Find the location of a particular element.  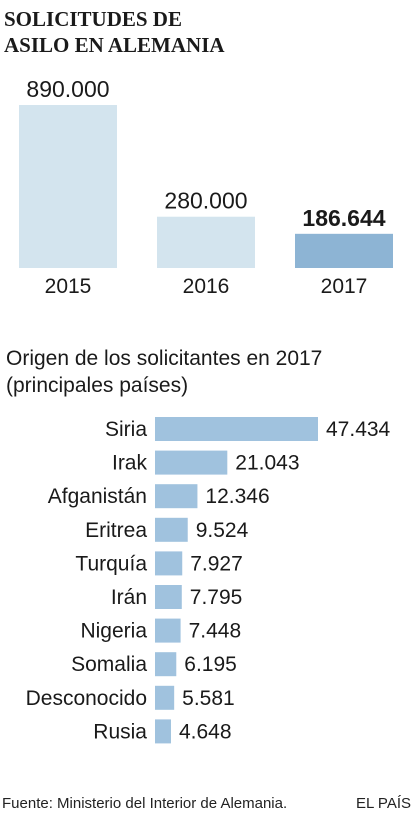

country-value-turquia: 7.927 is located at coordinates (216, 563).